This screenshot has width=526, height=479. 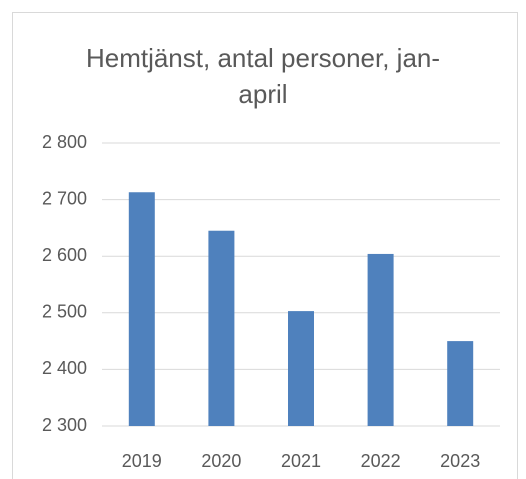 What do you see at coordinates (64, 425) in the screenshot?
I see `y-tick-label: 2 300` at bounding box center [64, 425].